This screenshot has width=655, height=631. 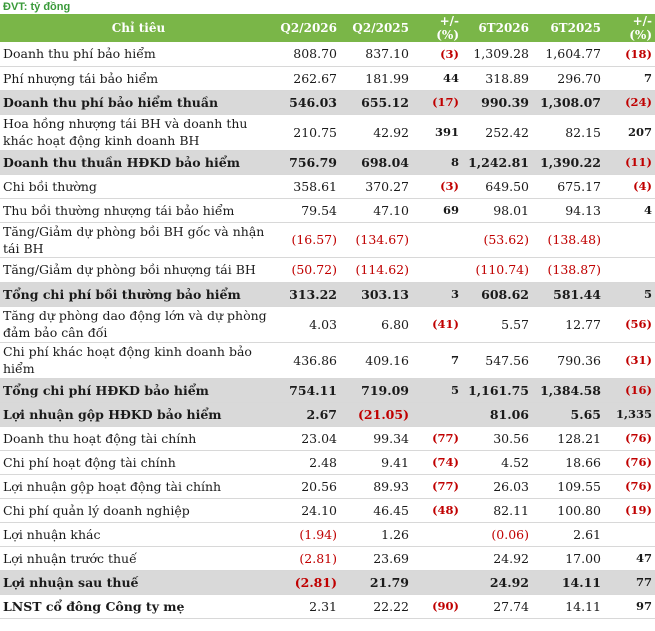 What do you see at coordinates (629, 582) in the screenshot?
I see `cell-6t-change: 77` at bounding box center [629, 582].